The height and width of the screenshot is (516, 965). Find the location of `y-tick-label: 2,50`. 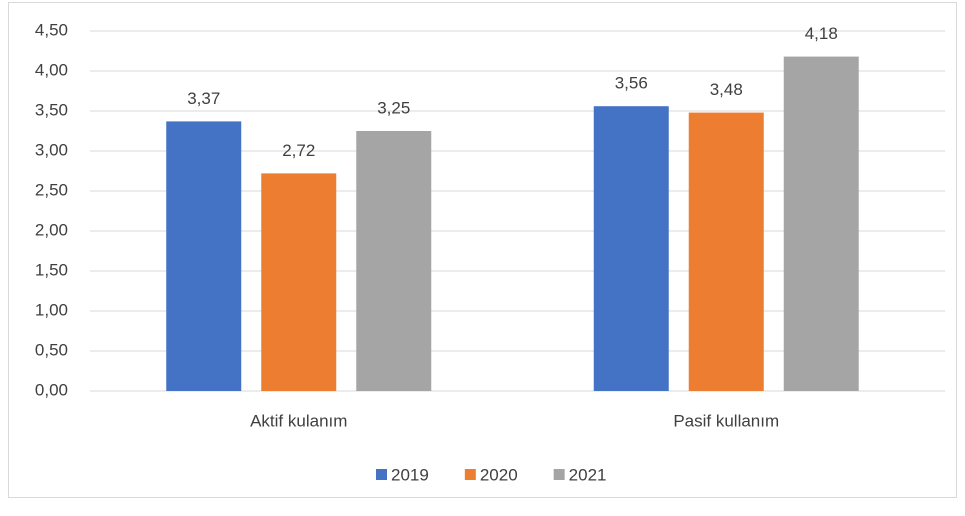

y-tick-label: 2,50 is located at coordinates (51, 189).